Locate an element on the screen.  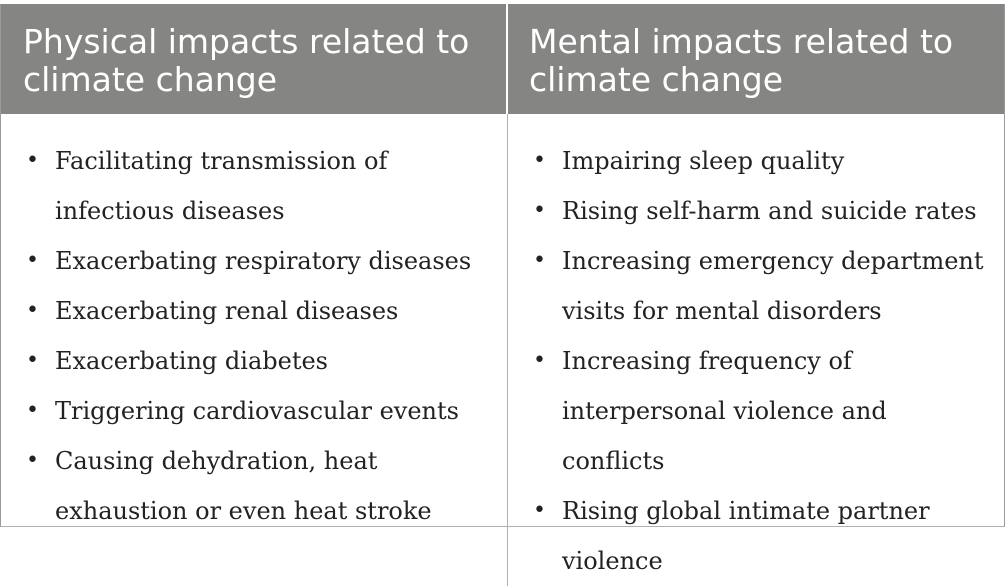
list-item: • Exacerbating renal diseases is located at coordinates (259, 311).